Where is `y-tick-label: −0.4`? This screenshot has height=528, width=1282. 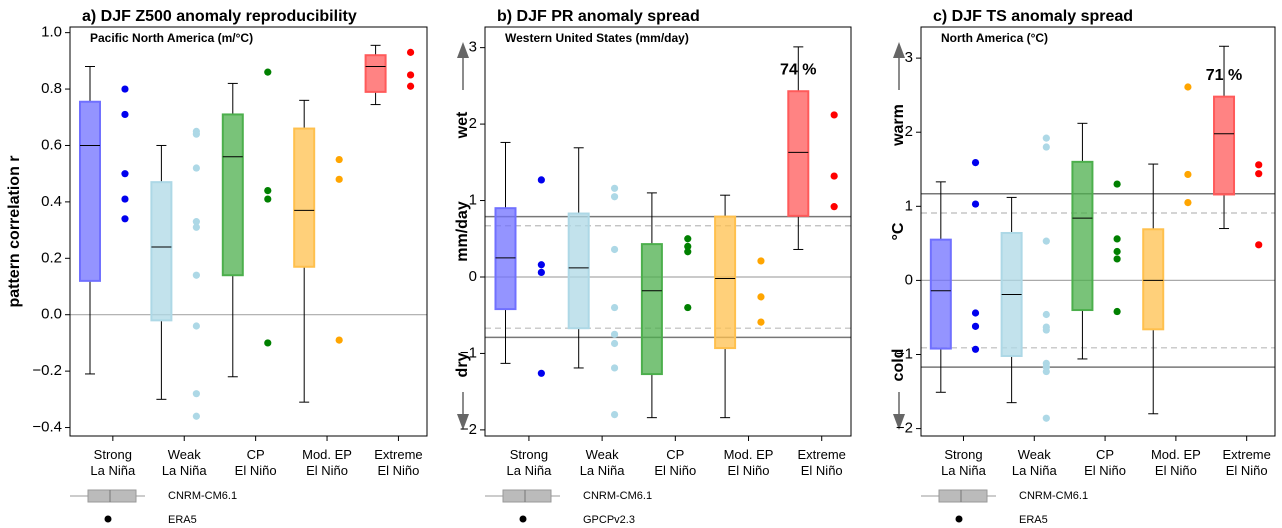 y-tick-label: −0.4 is located at coordinates (47, 427).